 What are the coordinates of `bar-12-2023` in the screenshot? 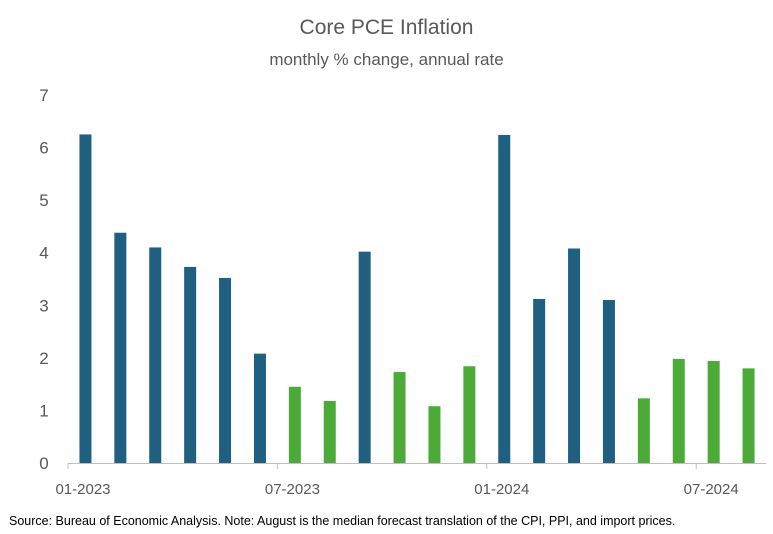 It's located at (469, 414).